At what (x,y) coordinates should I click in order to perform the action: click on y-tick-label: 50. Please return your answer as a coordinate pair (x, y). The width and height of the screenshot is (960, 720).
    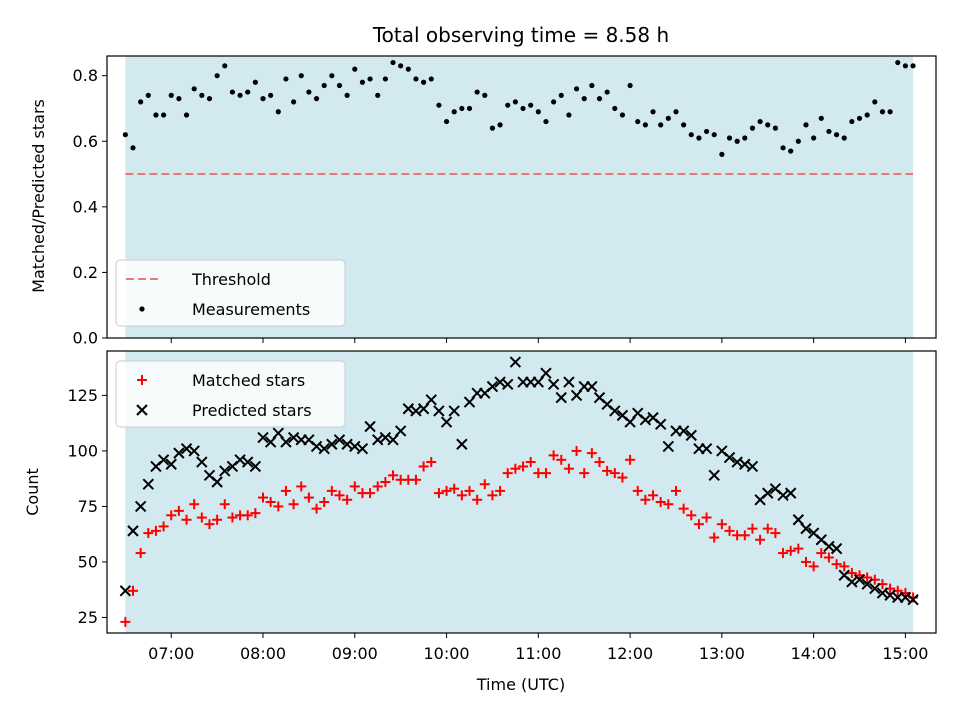
    Looking at the image, I should click on (88, 561).